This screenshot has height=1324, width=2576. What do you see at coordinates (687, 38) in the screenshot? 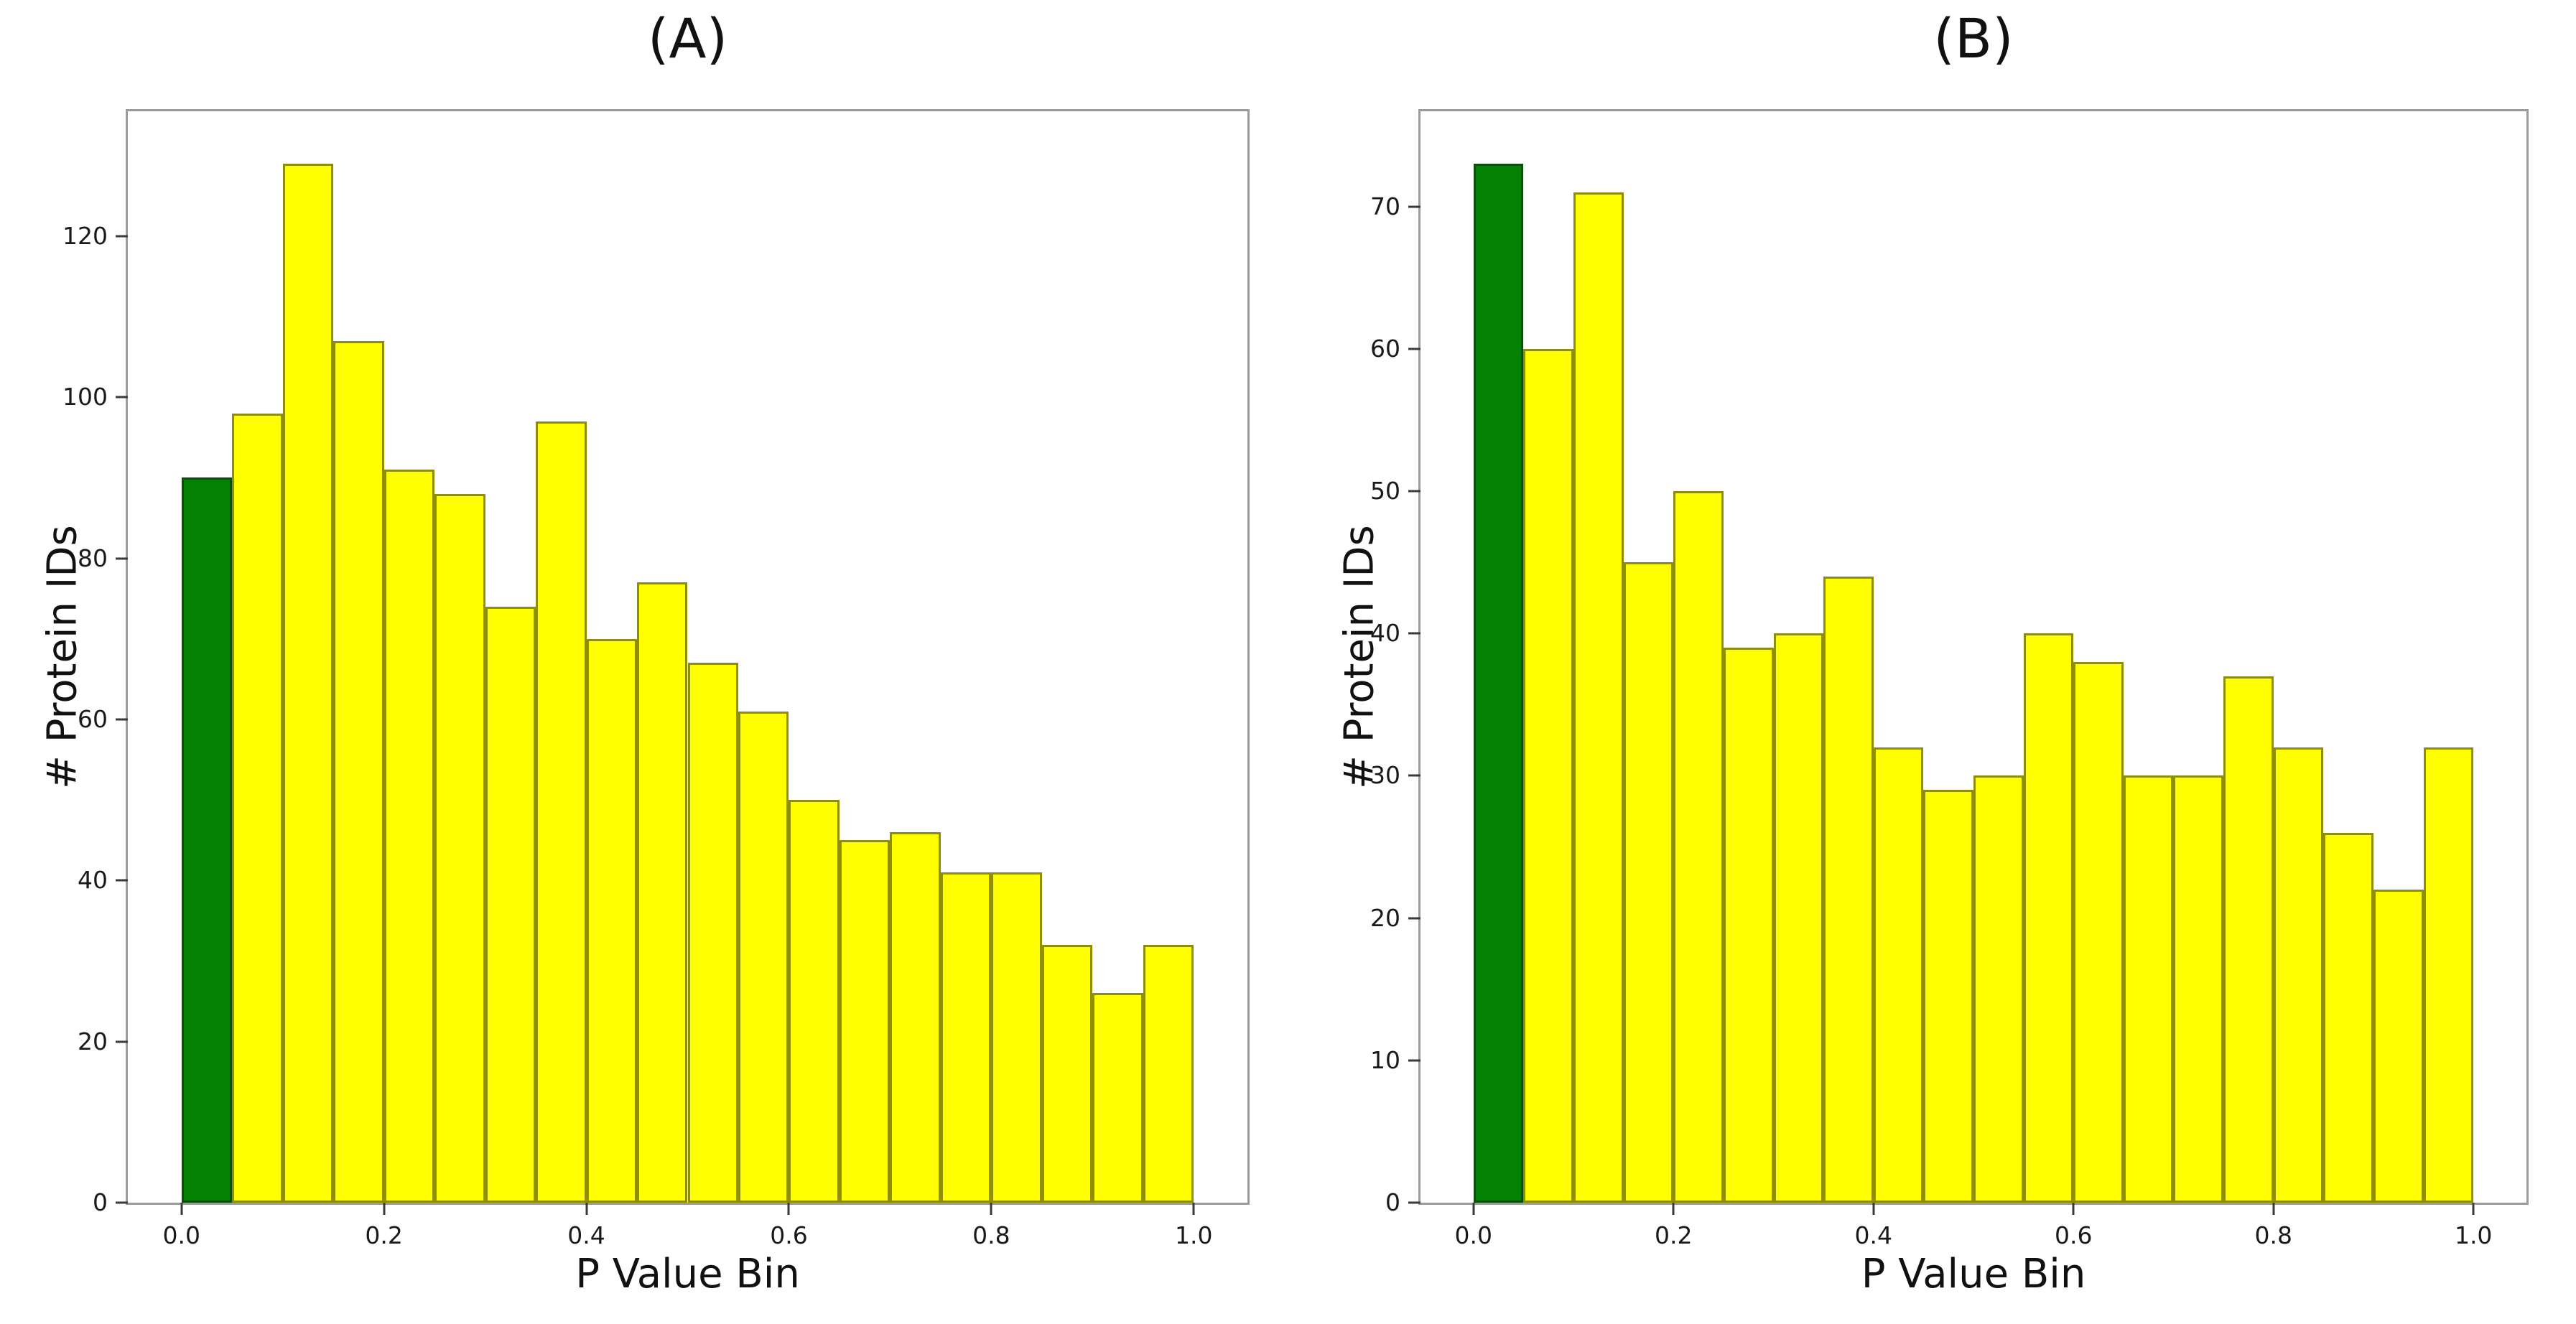
I see `chart-title: (A)` at bounding box center [687, 38].